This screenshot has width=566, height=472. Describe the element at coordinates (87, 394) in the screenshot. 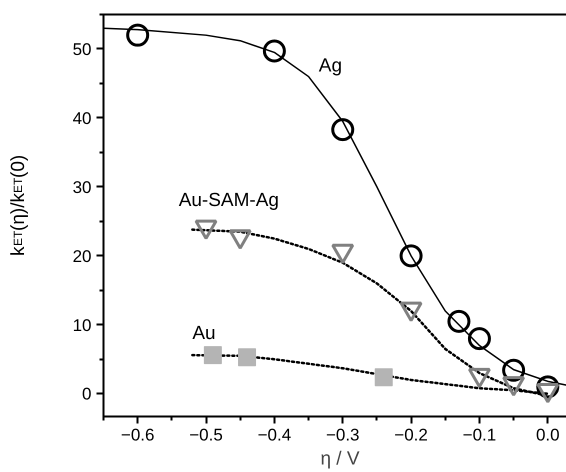

I see `y-tick-label: 0` at that location.